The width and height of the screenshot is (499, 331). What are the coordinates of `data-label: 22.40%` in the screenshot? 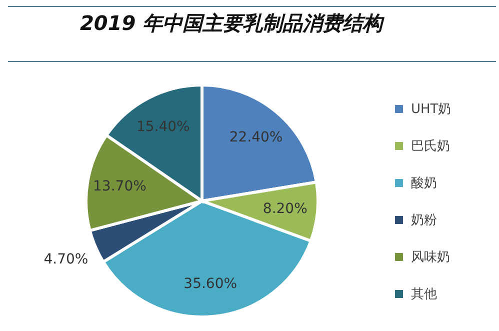 It's located at (256, 137).